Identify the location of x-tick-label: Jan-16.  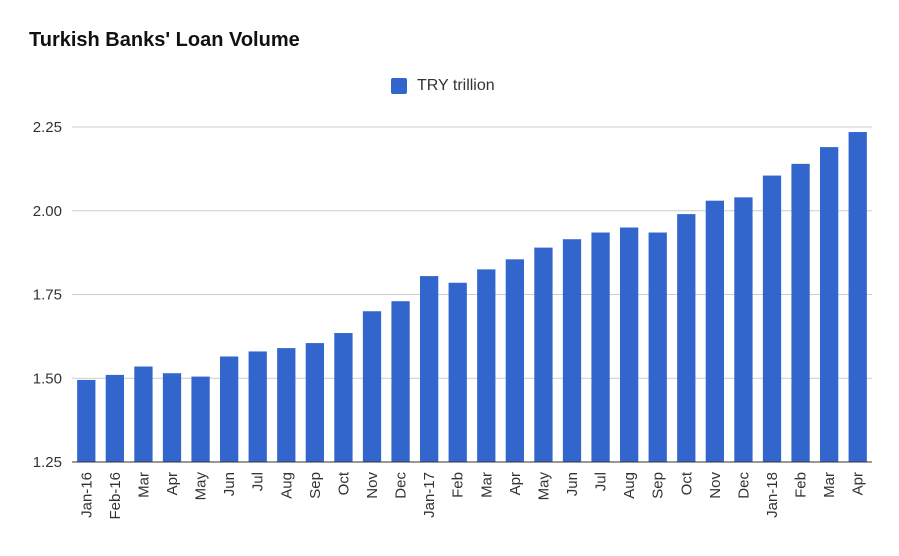
(86, 495).